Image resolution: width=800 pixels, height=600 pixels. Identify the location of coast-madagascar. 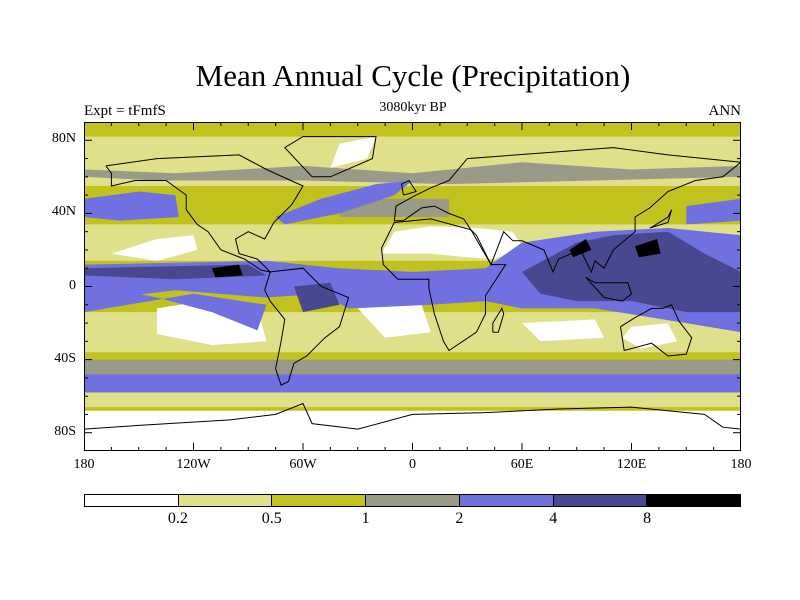
(498, 320).